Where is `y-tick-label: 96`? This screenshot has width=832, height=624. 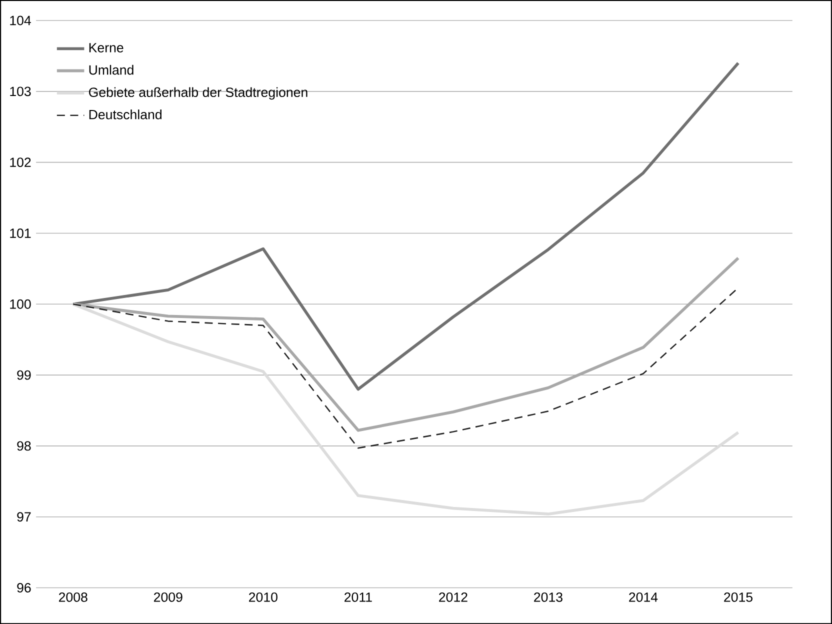 y-tick-label: 96 is located at coordinates (24, 587).